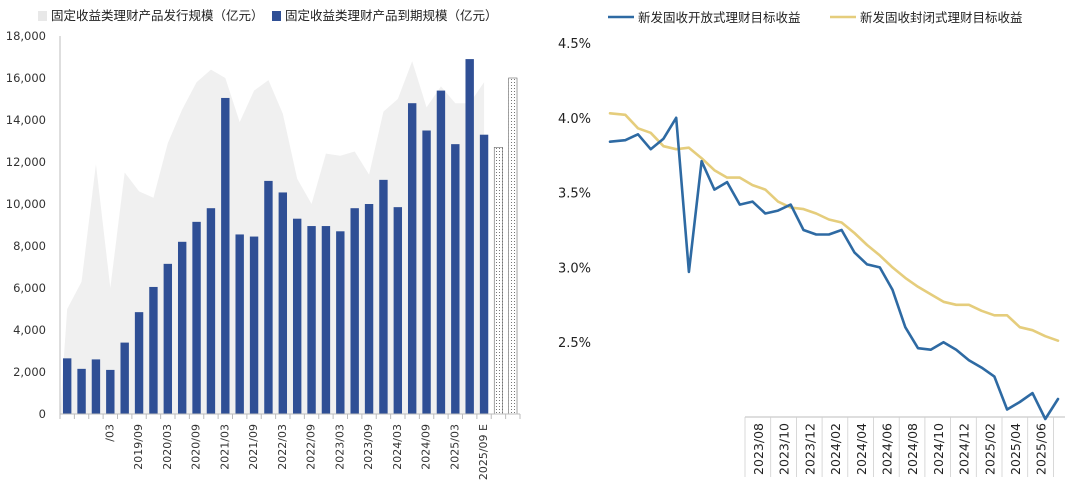 This screenshot has width=1080, height=491. What do you see at coordinates (224, 447) in the screenshot?
I see `x-tick-label: 2021/03` at bounding box center [224, 447].